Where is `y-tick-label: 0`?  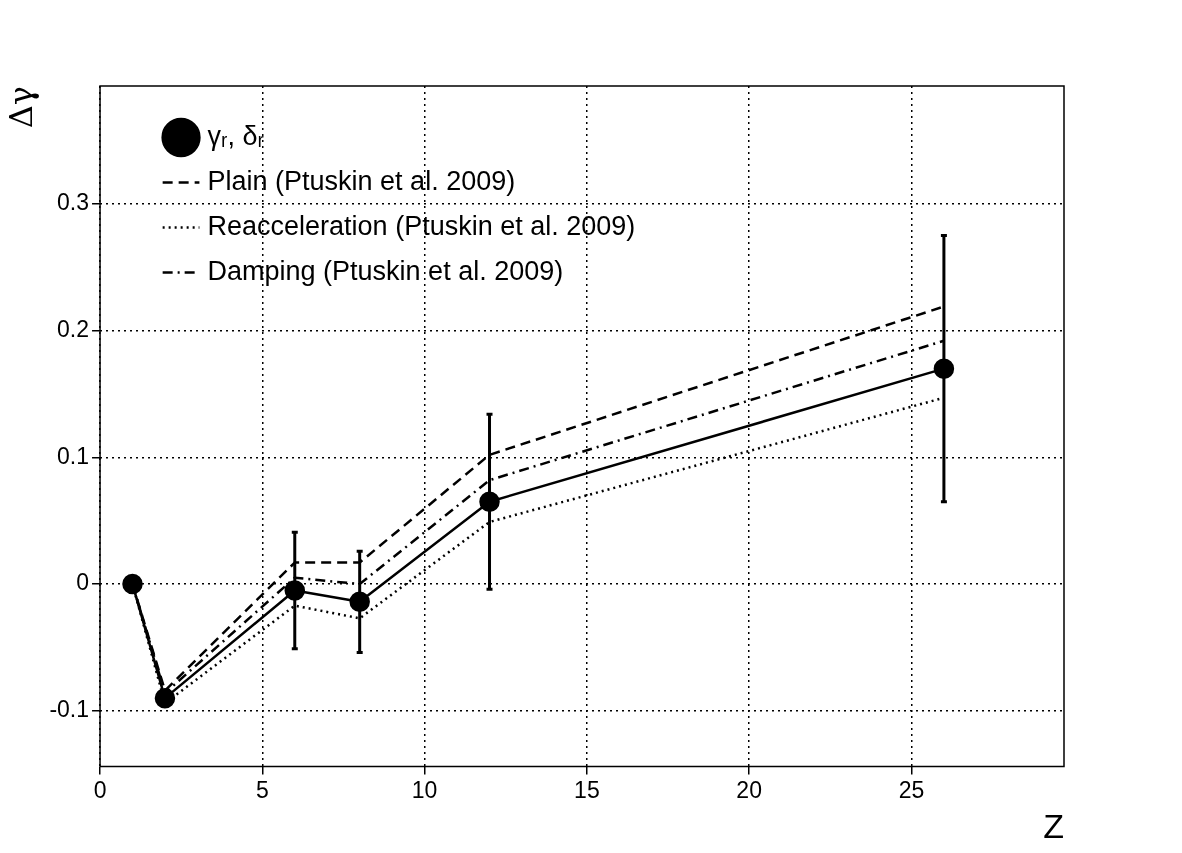
y-tick-label: 0 is located at coordinates (83, 582).